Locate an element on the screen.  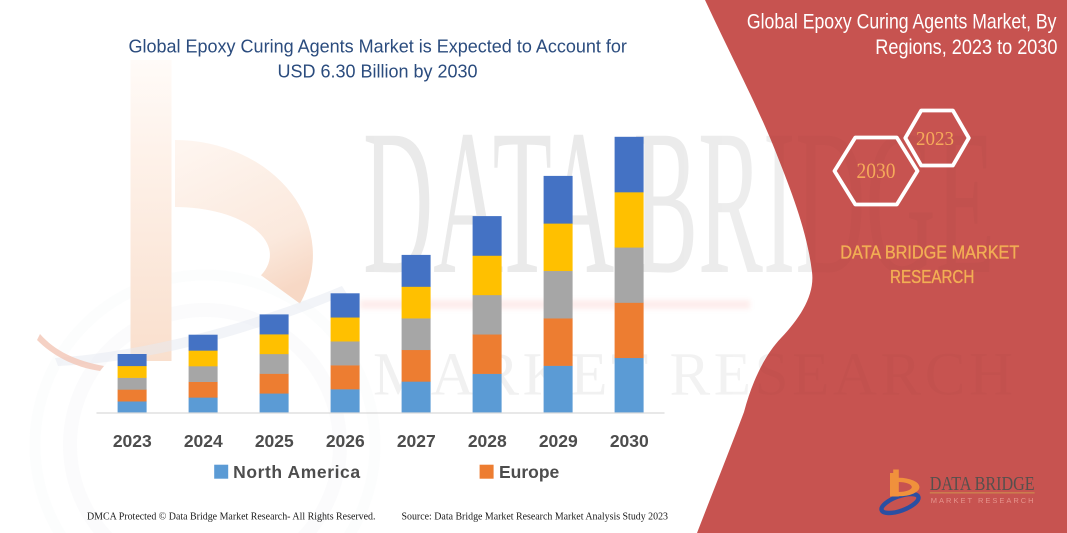
svg-text: USD 6.30 Billion by 2030 is located at coordinates (378, 71).